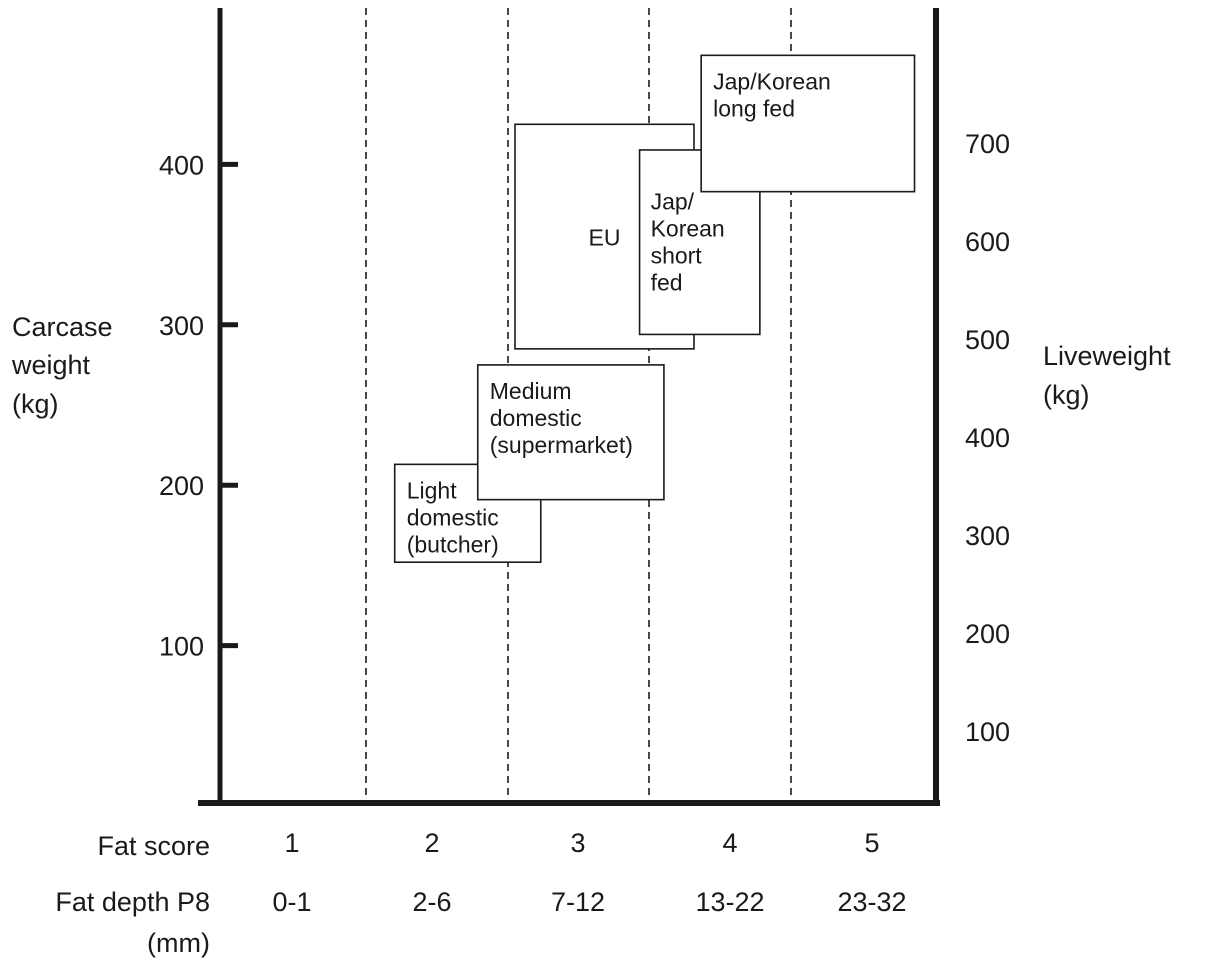 Image resolution: width=1206 pixels, height=961 pixels. I want to click on fat-score-value: 1, so click(291, 843).